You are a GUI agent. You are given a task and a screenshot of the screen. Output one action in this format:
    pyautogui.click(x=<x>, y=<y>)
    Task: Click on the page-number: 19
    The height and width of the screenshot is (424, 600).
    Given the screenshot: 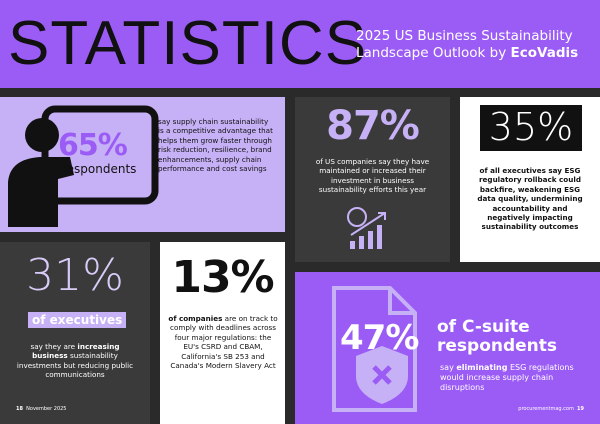 What is the action you would take?
    pyautogui.click(x=580, y=409)
    